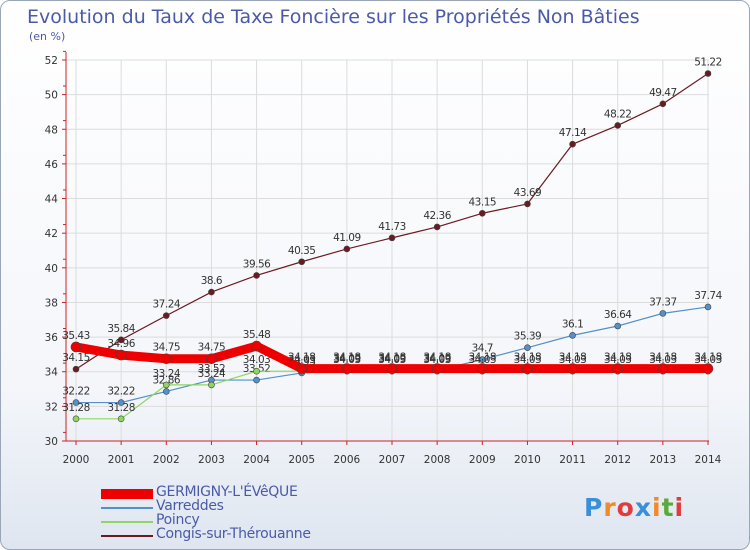 The image size is (750, 550). What do you see at coordinates (167, 305) in the screenshot?
I see `data-label-congis-2002: 37.24` at bounding box center [167, 305].